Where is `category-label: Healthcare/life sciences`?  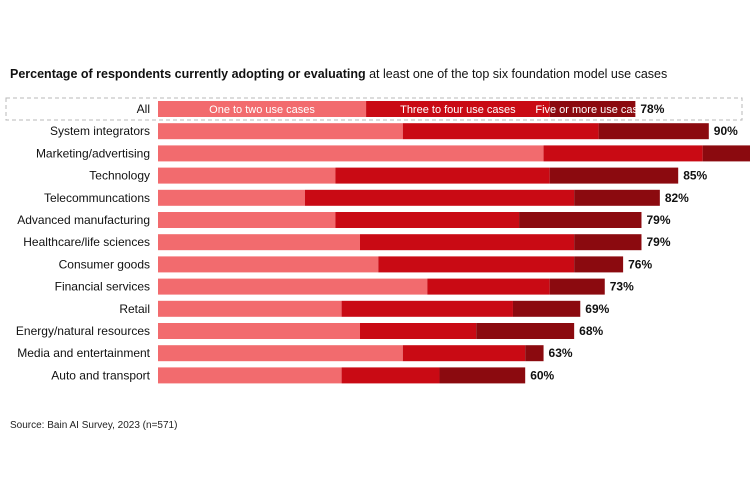
category-label: Healthcare/life sciences is located at coordinates (86, 242).